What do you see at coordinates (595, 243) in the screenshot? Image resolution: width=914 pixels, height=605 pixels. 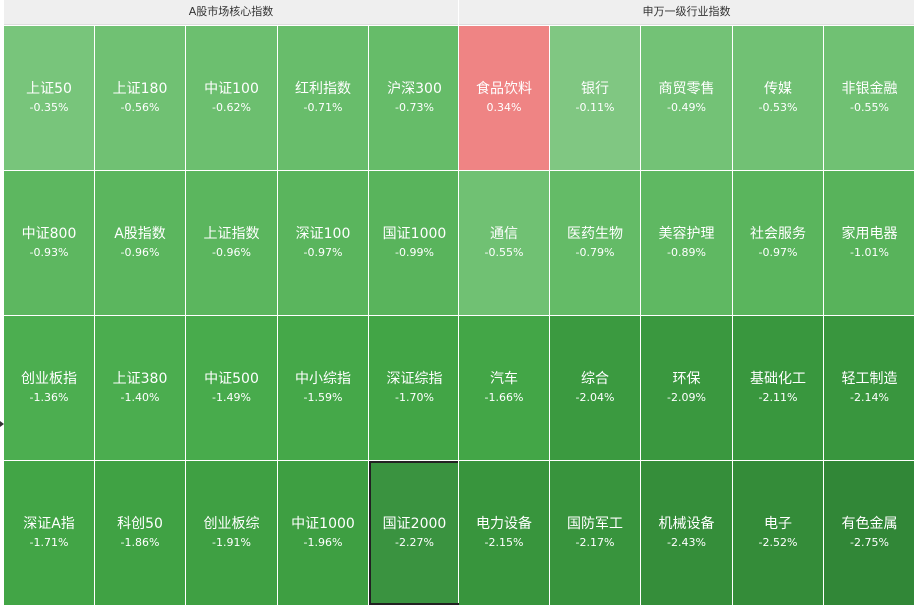 I see `heatmap-tile: 医药生物 -0.79%` at bounding box center [595, 243].